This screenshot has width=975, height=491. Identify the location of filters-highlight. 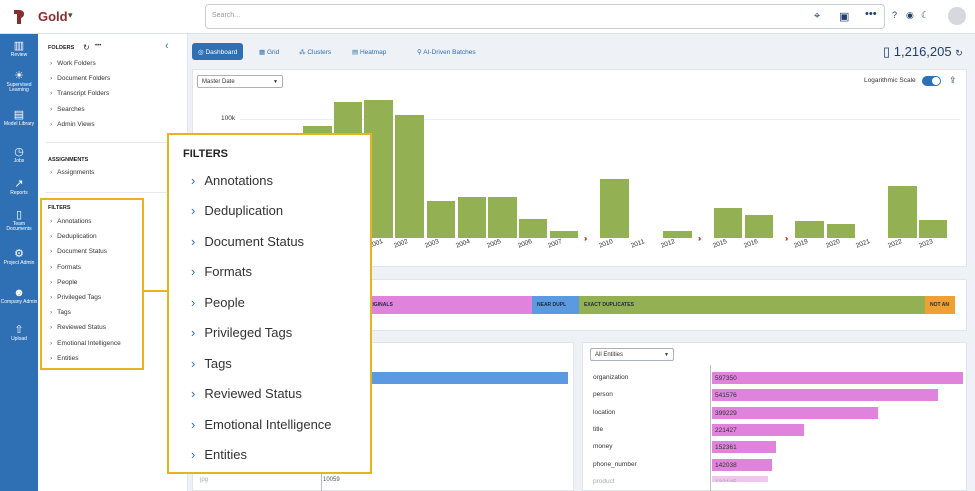
(92, 284).